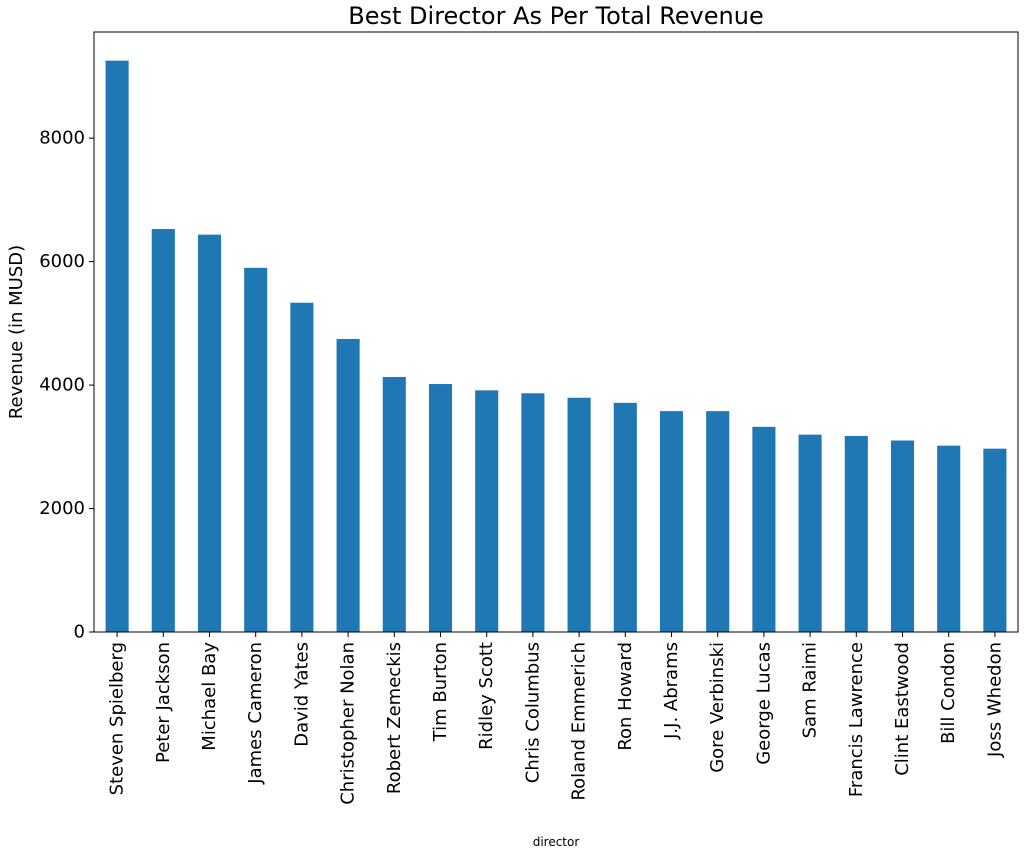 This screenshot has height=852, width=1032. I want to click on chart-title: Best Director As Per Total Revenue, so click(555, 16).